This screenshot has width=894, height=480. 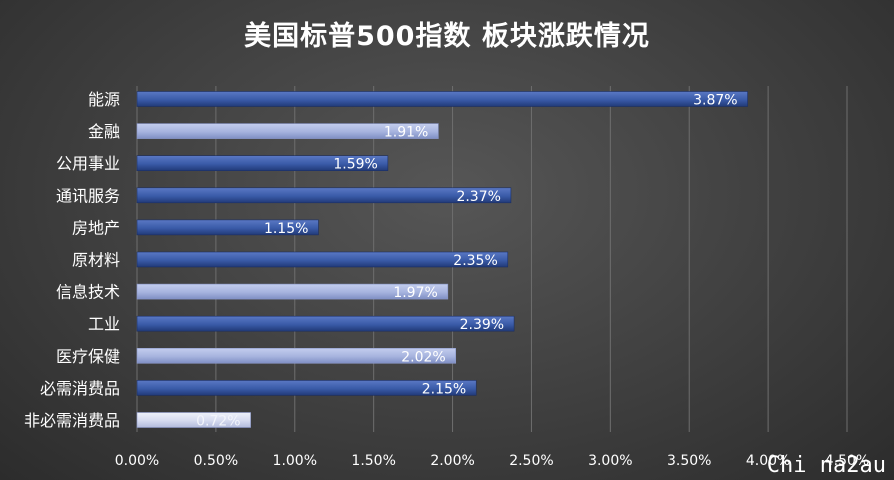 What do you see at coordinates (88, 163) in the screenshot?
I see `category-label: 公用事业` at bounding box center [88, 163].